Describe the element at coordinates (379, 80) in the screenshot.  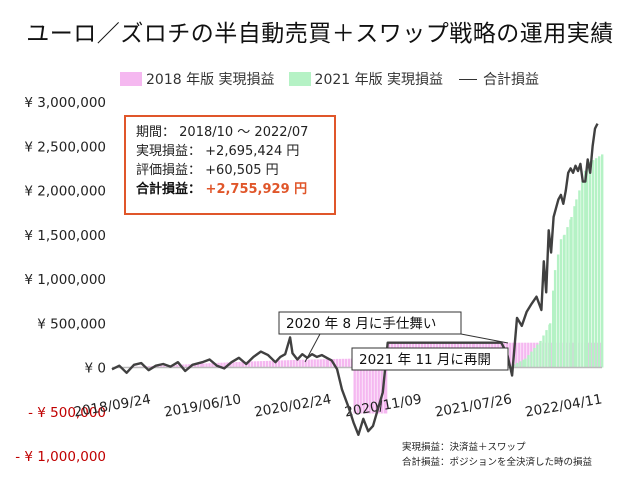
I see `legend-label-2021: 2021 年版 実現損益` at that location.